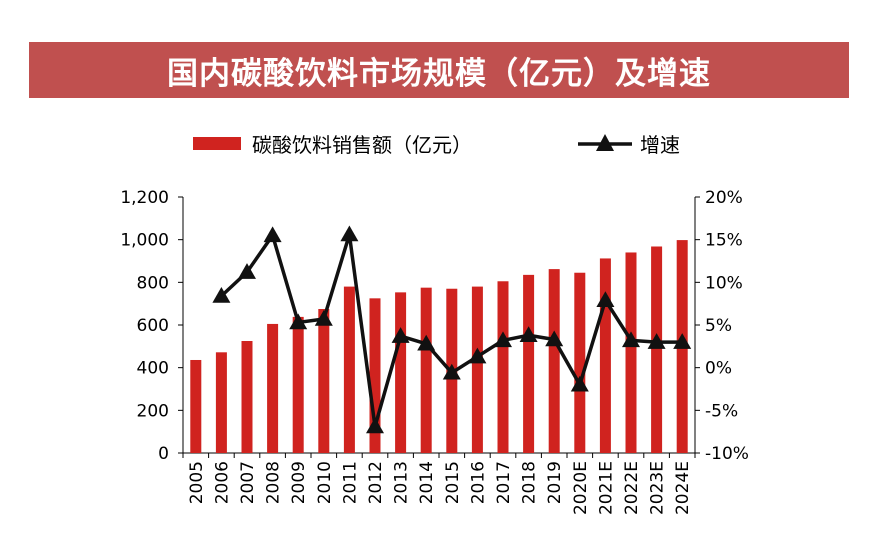 The image size is (876, 534). Describe the element at coordinates (453, 482) in the screenshot. I see `x-axis-tick-label: 2015` at that location.